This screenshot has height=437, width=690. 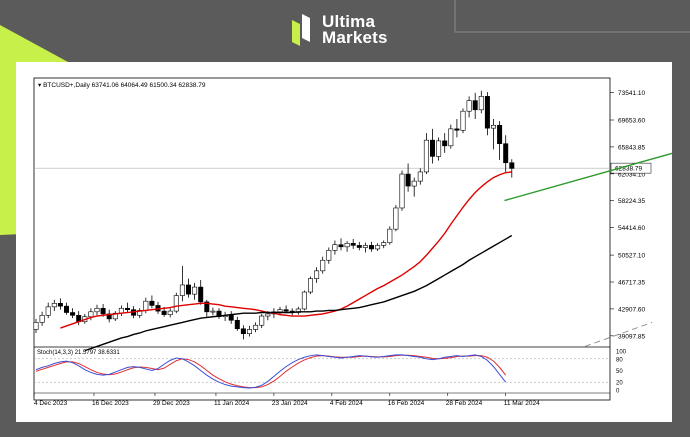 I want to click on current-price-label: 62838.79, so click(x=628, y=169).